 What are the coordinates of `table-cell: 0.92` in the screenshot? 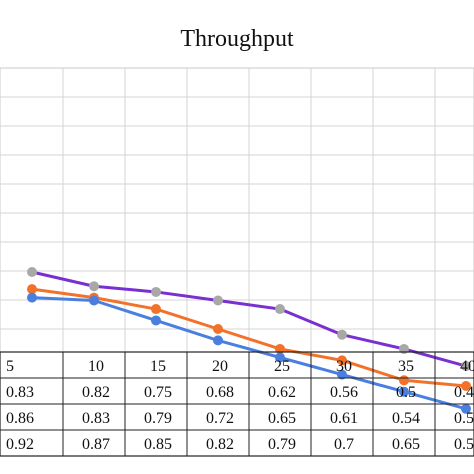 It's located at (20, 444).